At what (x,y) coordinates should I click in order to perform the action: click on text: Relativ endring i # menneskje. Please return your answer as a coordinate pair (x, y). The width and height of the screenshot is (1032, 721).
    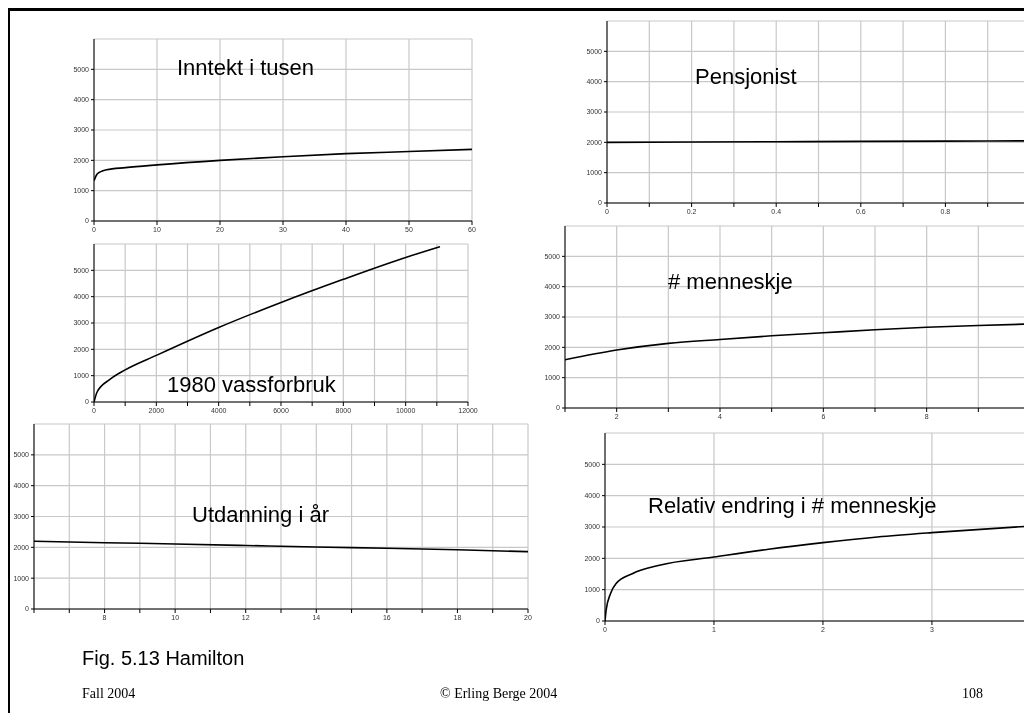
    Looking at the image, I should click on (792, 506).